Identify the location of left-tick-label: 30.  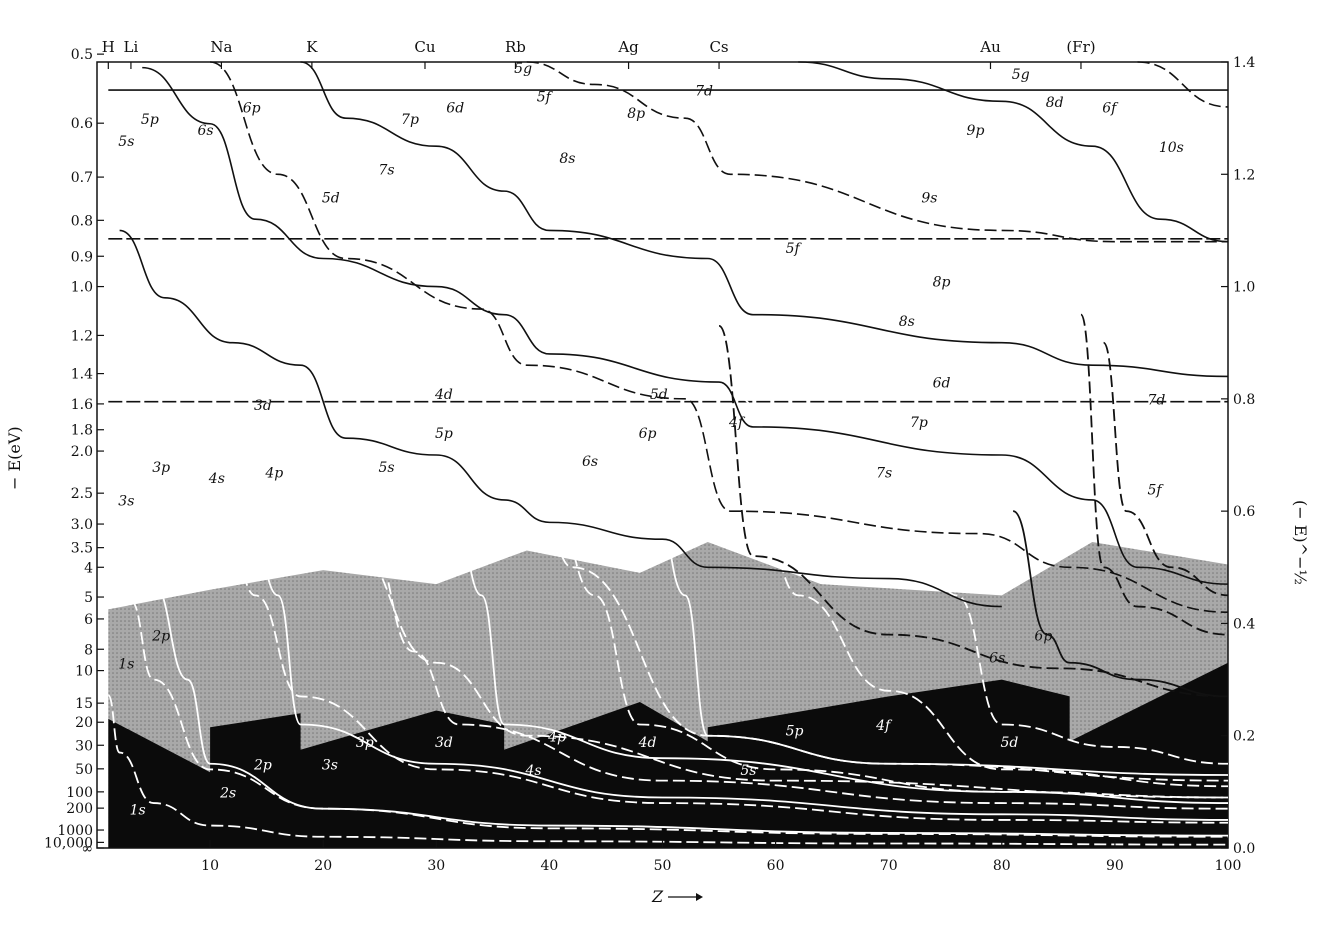
(84, 746).